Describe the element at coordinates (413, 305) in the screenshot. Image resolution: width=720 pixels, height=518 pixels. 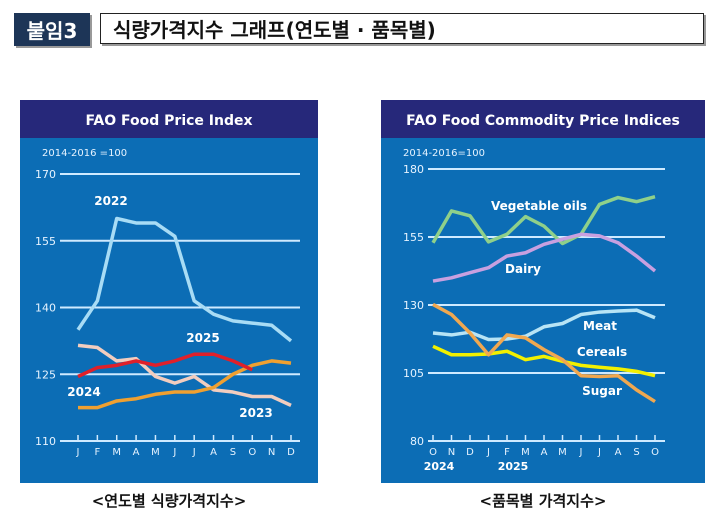
I see `y-tick-label: 130` at that location.